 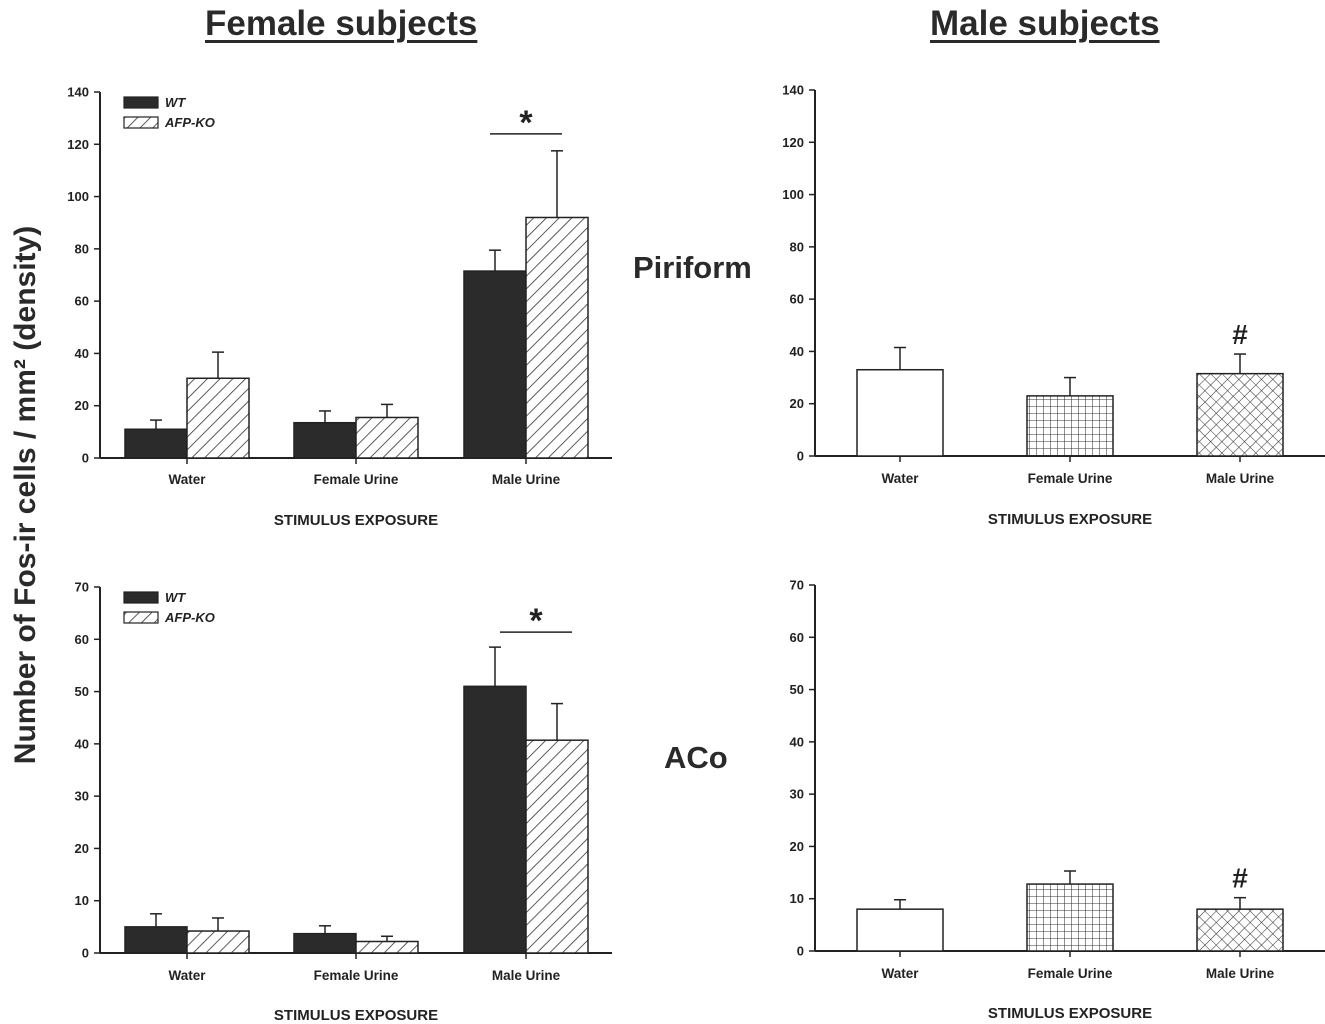 I want to click on female-subjects-title: Female subjects, so click(x=341, y=23).